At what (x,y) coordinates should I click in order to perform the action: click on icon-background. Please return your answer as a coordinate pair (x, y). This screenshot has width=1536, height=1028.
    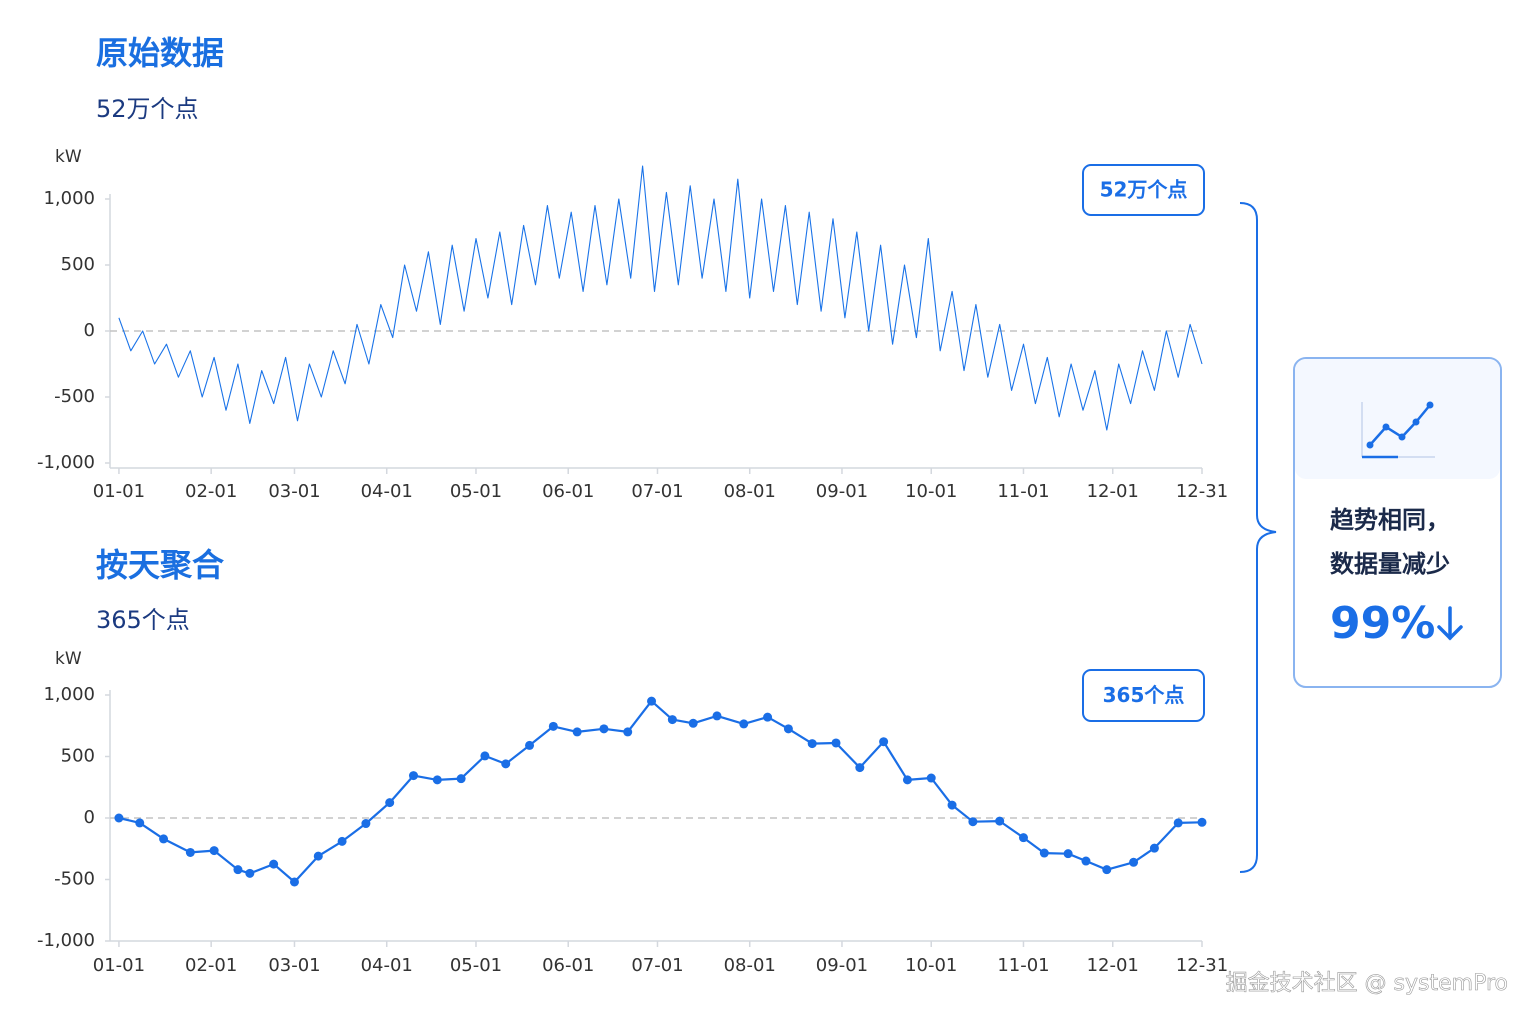
    Looking at the image, I should click on (1397, 419).